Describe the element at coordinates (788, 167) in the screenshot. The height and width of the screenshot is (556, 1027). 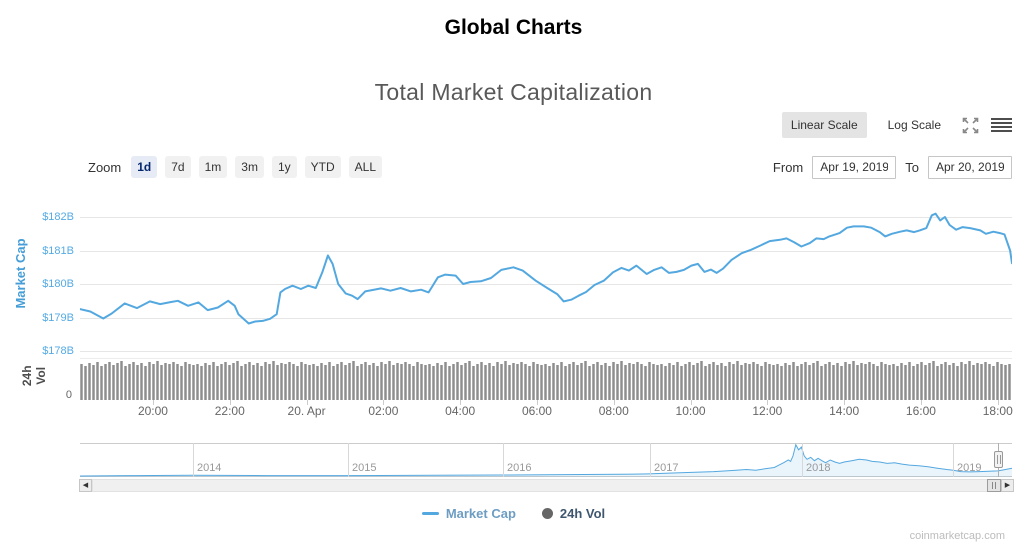
I see `from-label: From` at that location.